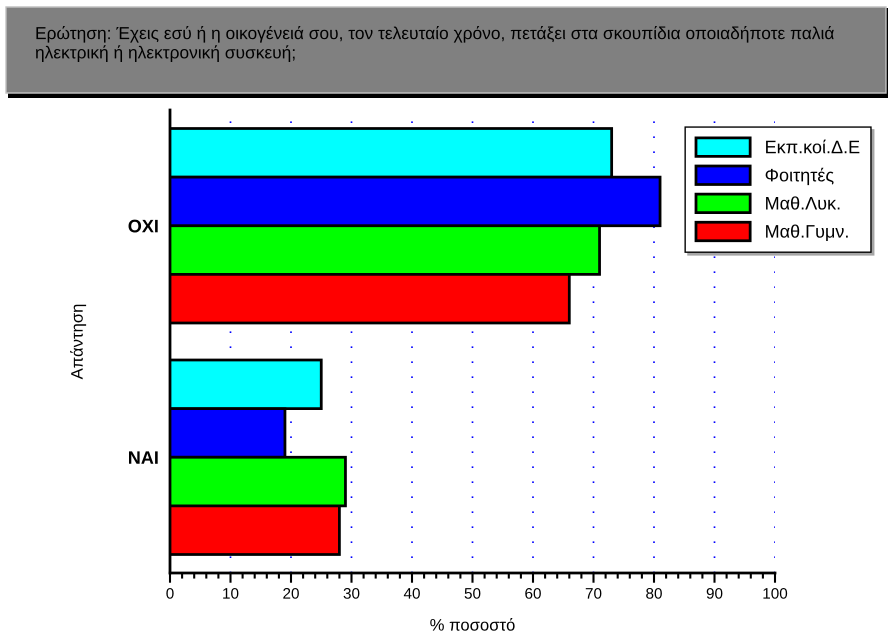 This screenshot has width=891, height=635. What do you see at coordinates (230, 593) in the screenshot?
I see `x-tick-label: 10` at bounding box center [230, 593].